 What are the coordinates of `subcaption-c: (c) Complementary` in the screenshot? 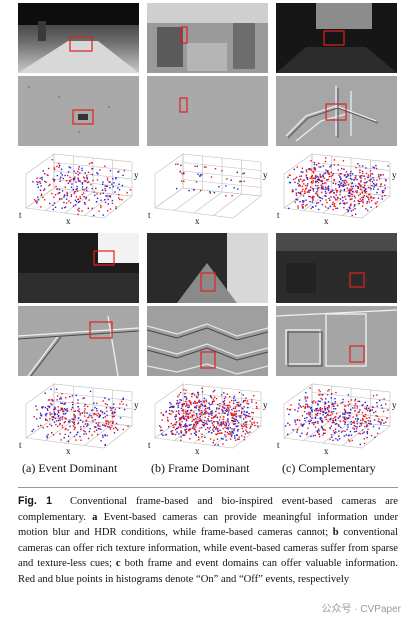 It's located at (329, 468).